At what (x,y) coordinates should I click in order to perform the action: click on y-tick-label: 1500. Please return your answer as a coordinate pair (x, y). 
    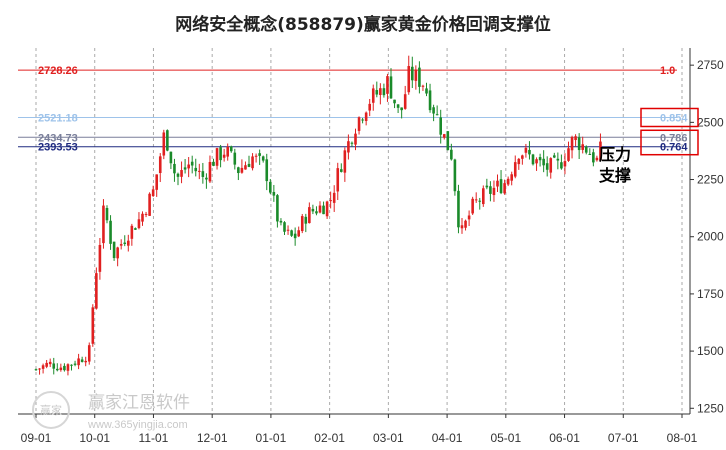
    Looking at the image, I should click on (710, 351).